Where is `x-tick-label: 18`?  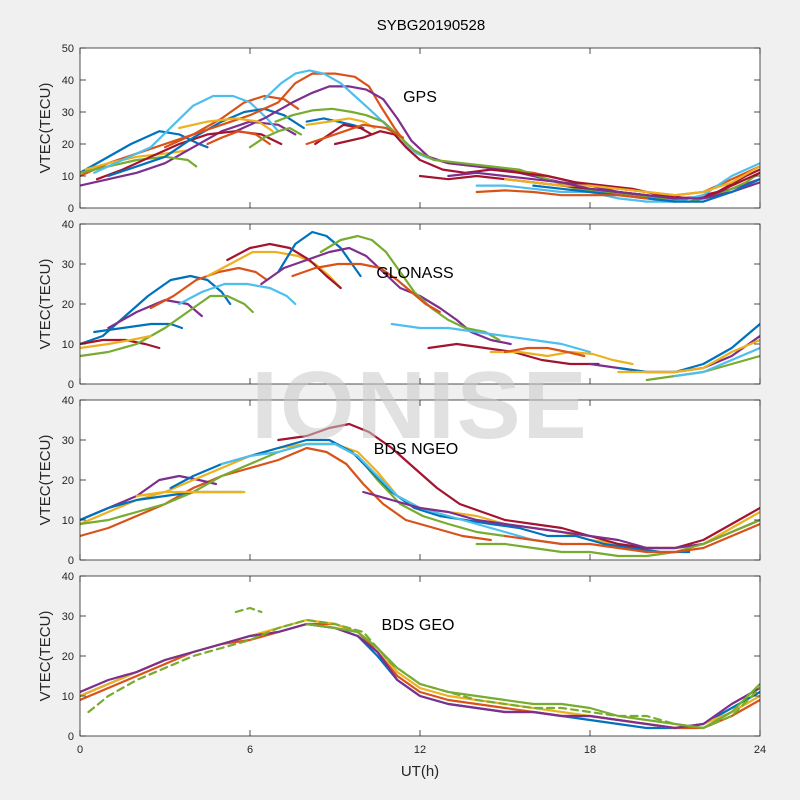
x-tick-label: 18 is located at coordinates (590, 750).